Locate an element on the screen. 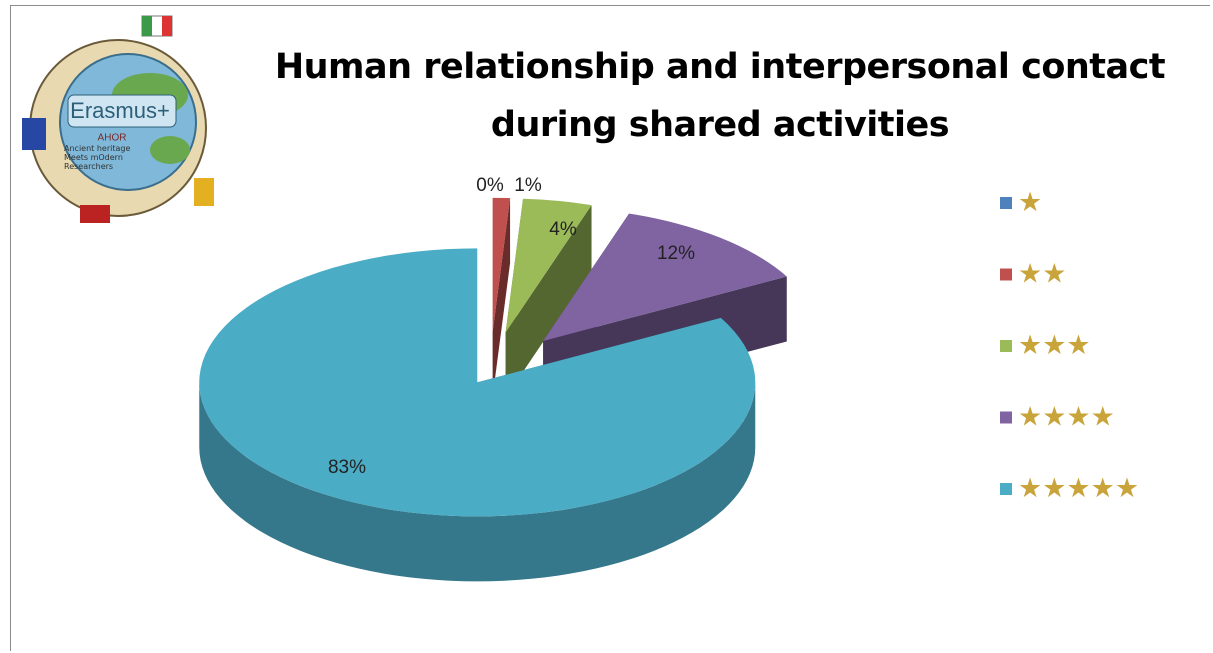 The image size is (1213, 653). logo-title: Erasmus+ is located at coordinates (120, 110).